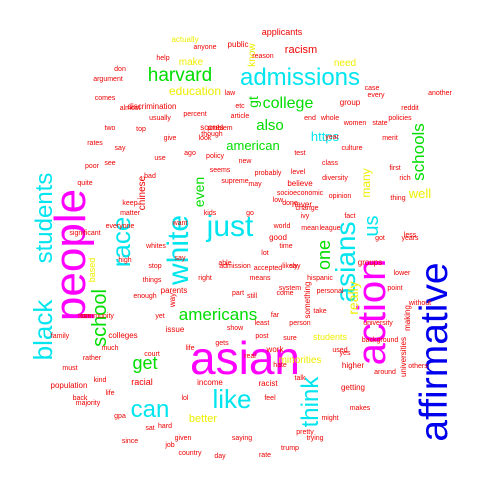 This screenshot has height=480, width=480. What do you see at coordinates (379, 123) in the screenshot?
I see `word-state: state` at bounding box center [379, 123].